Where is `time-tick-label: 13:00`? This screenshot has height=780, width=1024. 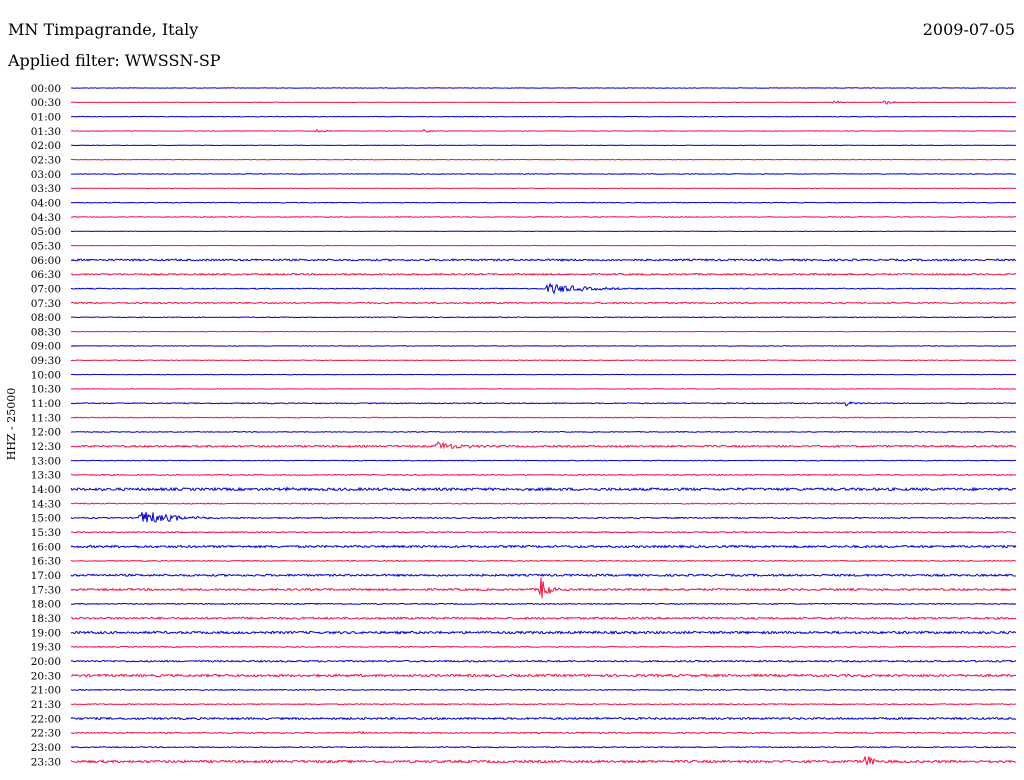 time-tick-label: 13:00 is located at coordinates (46, 461).